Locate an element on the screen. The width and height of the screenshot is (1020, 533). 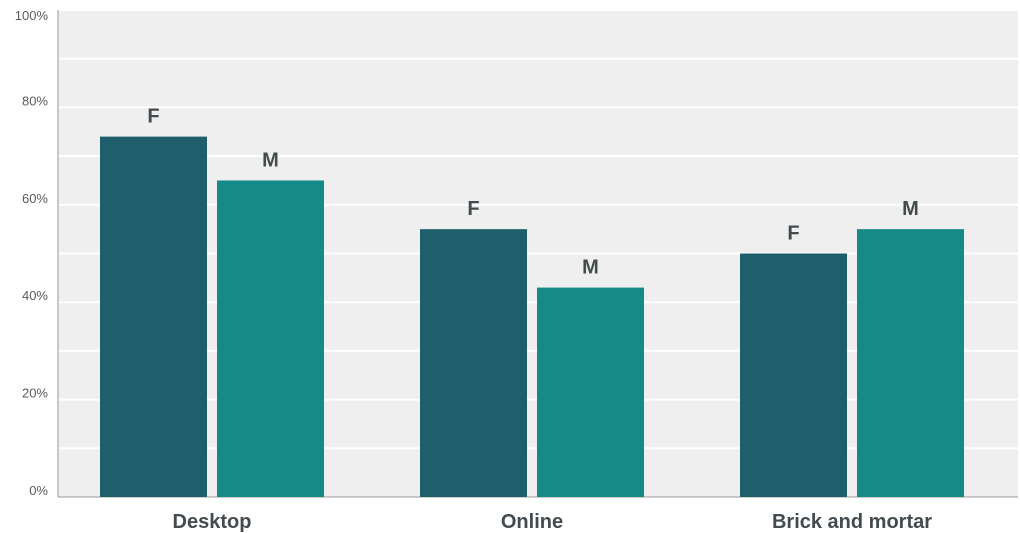
bar-f-desktop is located at coordinates (153, 316).